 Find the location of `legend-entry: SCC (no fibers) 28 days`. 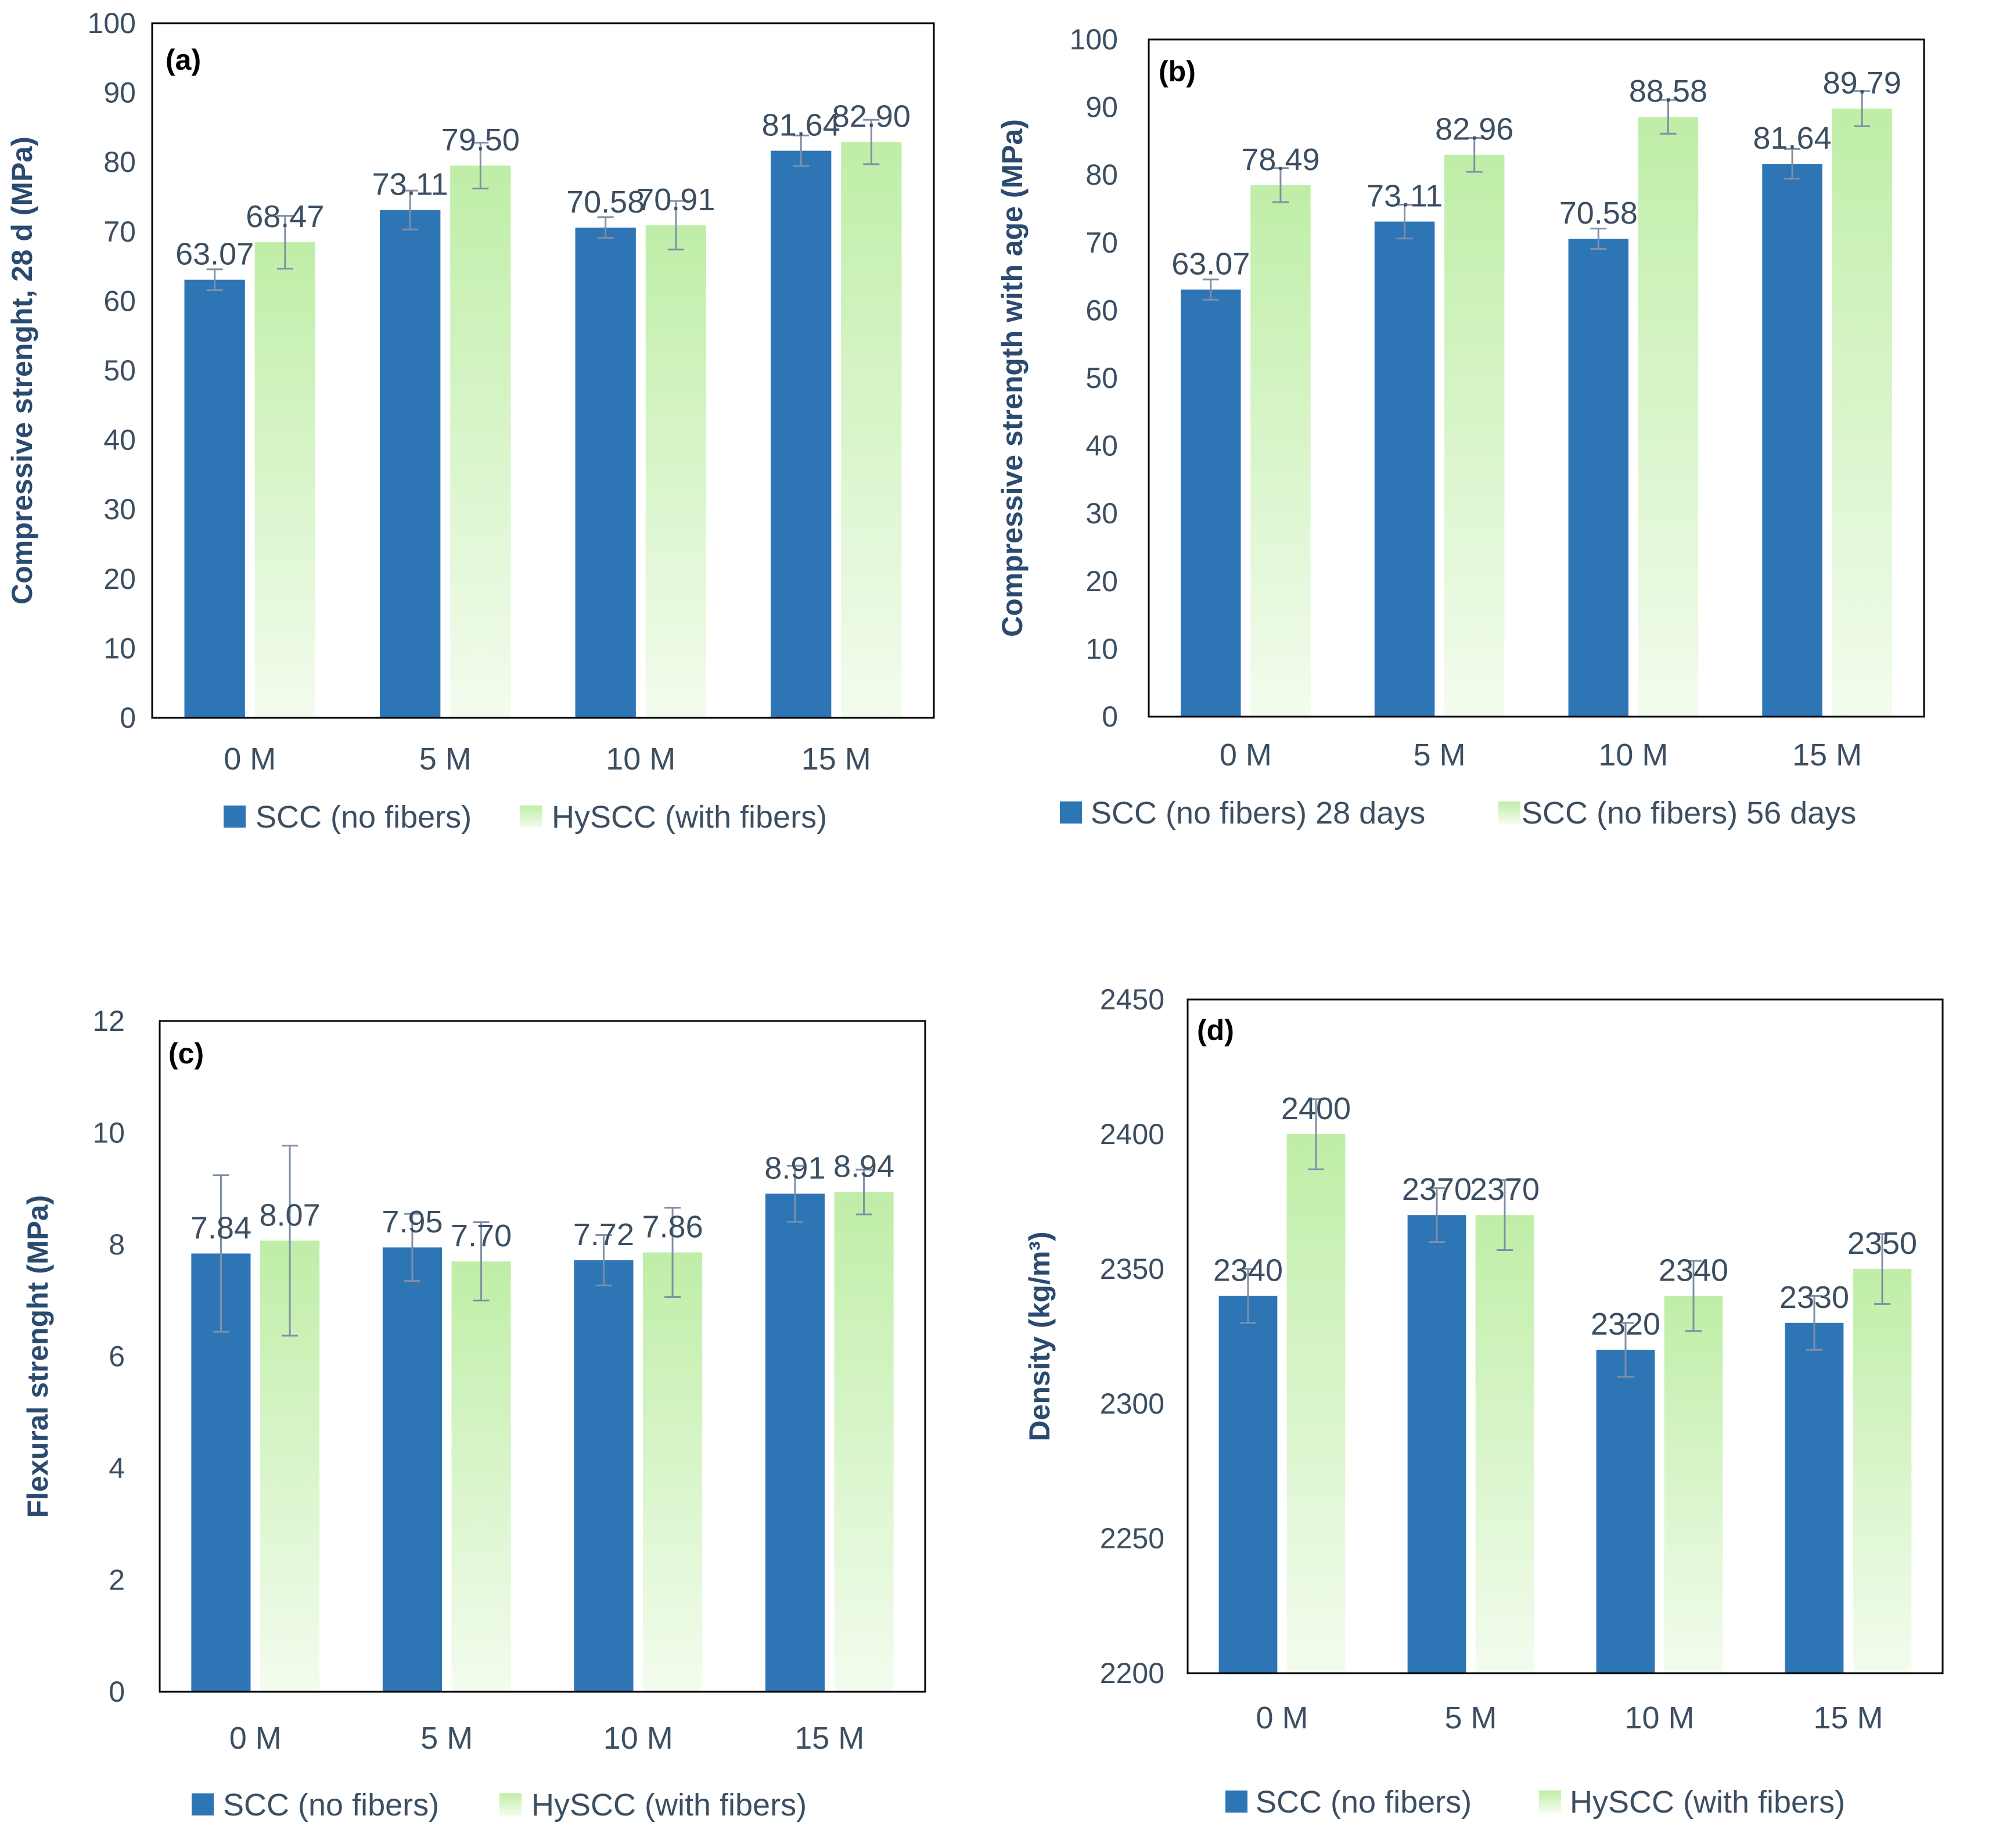

legend-entry: SCC (no fibers) 28 days is located at coordinates (1258, 813).